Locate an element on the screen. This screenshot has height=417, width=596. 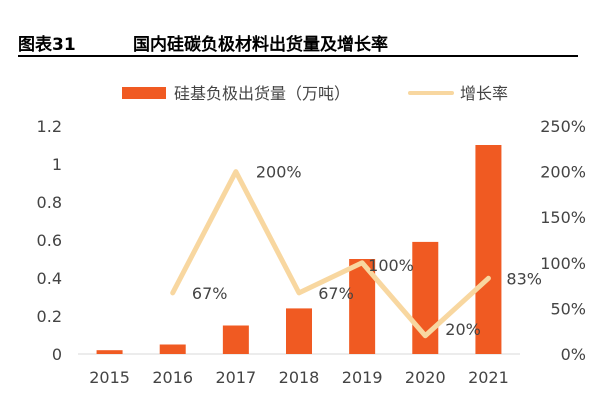
left-tick-label: 1 is located at coordinates (57, 164).